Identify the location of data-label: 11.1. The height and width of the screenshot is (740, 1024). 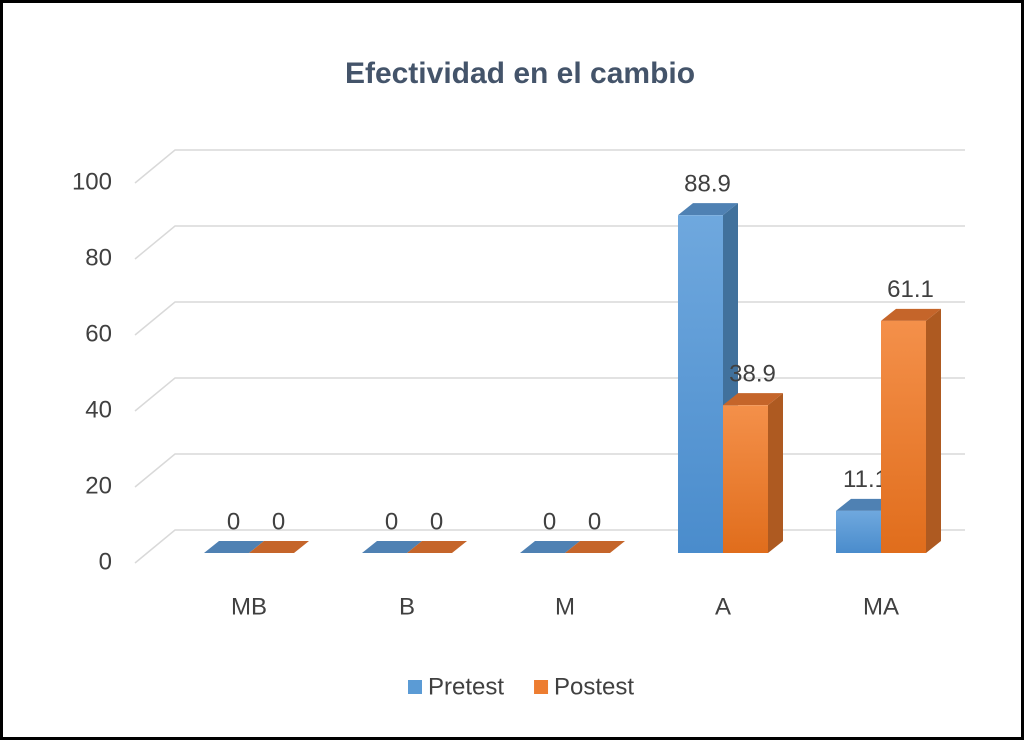
(865, 479).